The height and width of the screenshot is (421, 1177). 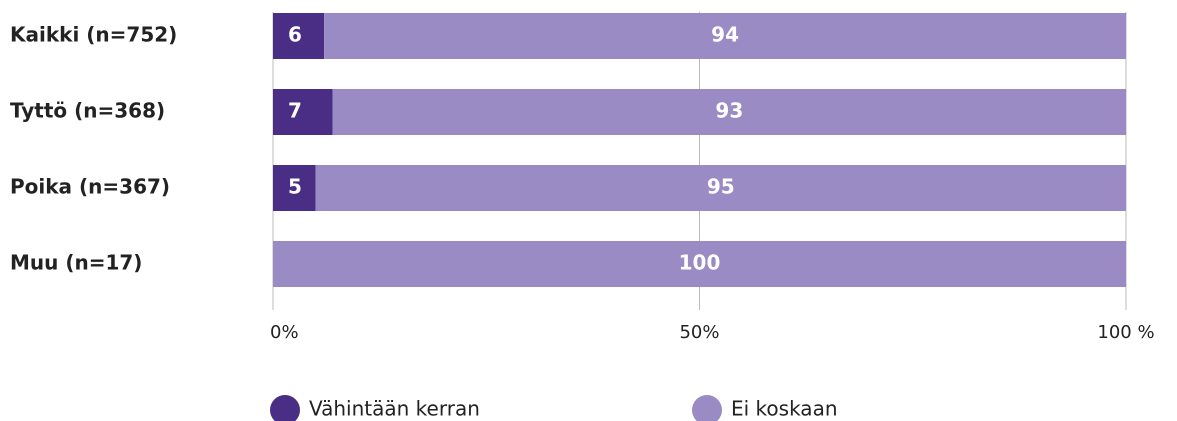 I want to click on x-tick-label: 100 %, so click(x=1125, y=332).